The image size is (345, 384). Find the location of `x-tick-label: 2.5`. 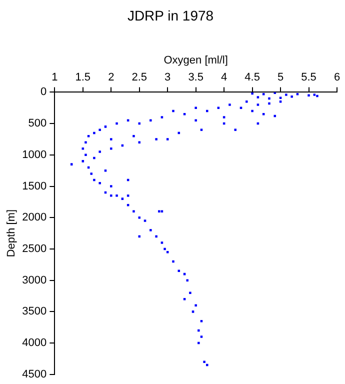

x-tick-label: 2.5 is located at coordinates (140, 78).